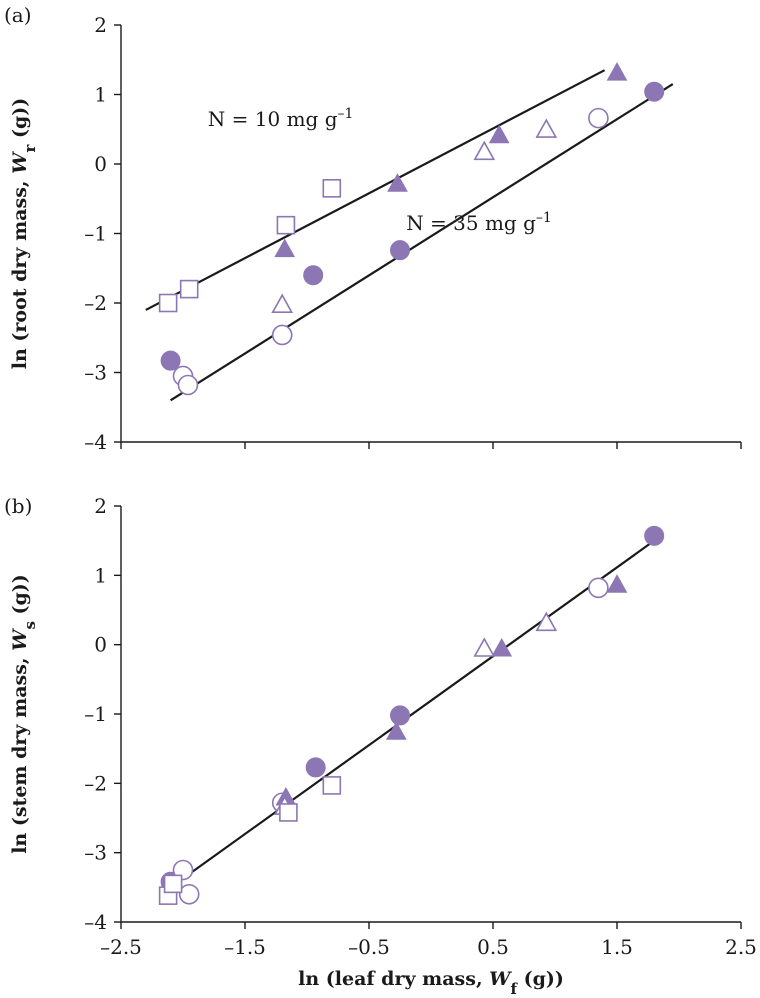 The width and height of the screenshot is (760, 998). What do you see at coordinates (369, 947) in the screenshot?
I see `x-tick-label: –0.5` at bounding box center [369, 947].